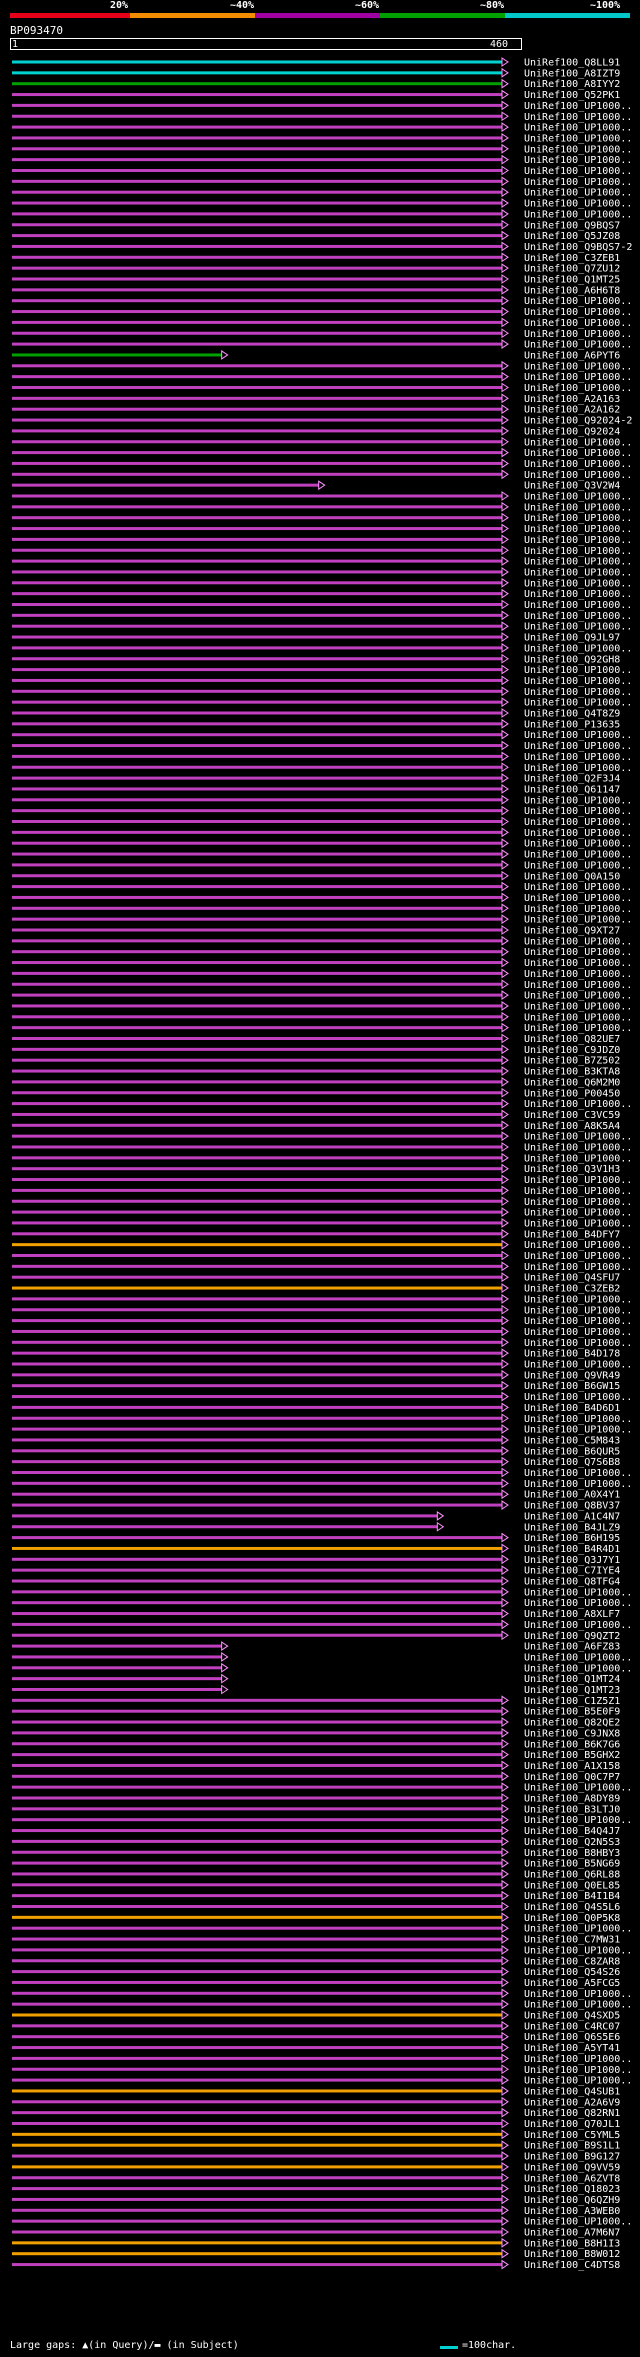  Describe the element at coordinates (572, 399) in the screenshot. I see `hit-label: UniRef100_A2A163` at that location.